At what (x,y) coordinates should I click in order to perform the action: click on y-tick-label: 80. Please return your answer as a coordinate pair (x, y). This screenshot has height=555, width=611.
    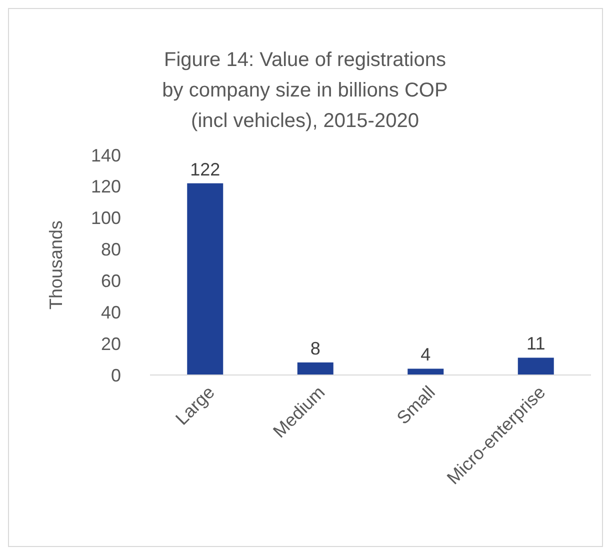
    Looking at the image, I should click on (110, 250).